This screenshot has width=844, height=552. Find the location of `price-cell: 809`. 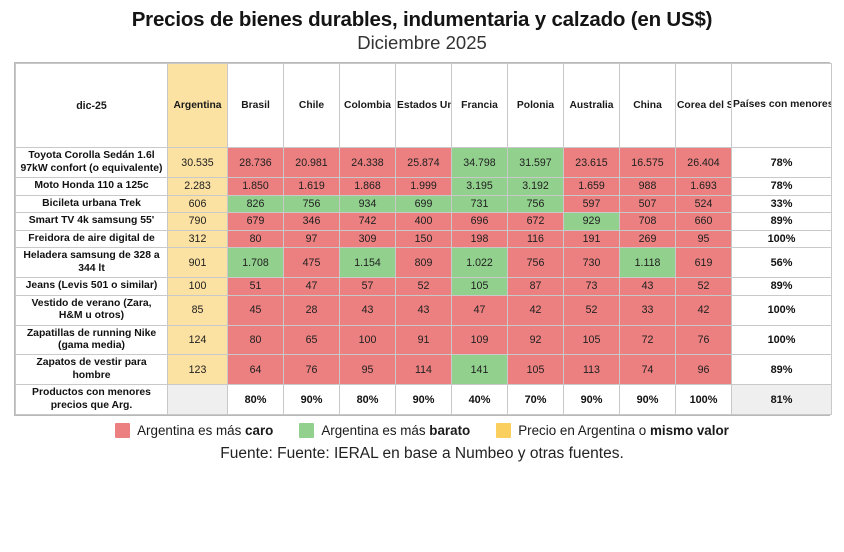

price-cell: 809 is located at coordinates (423, 263).